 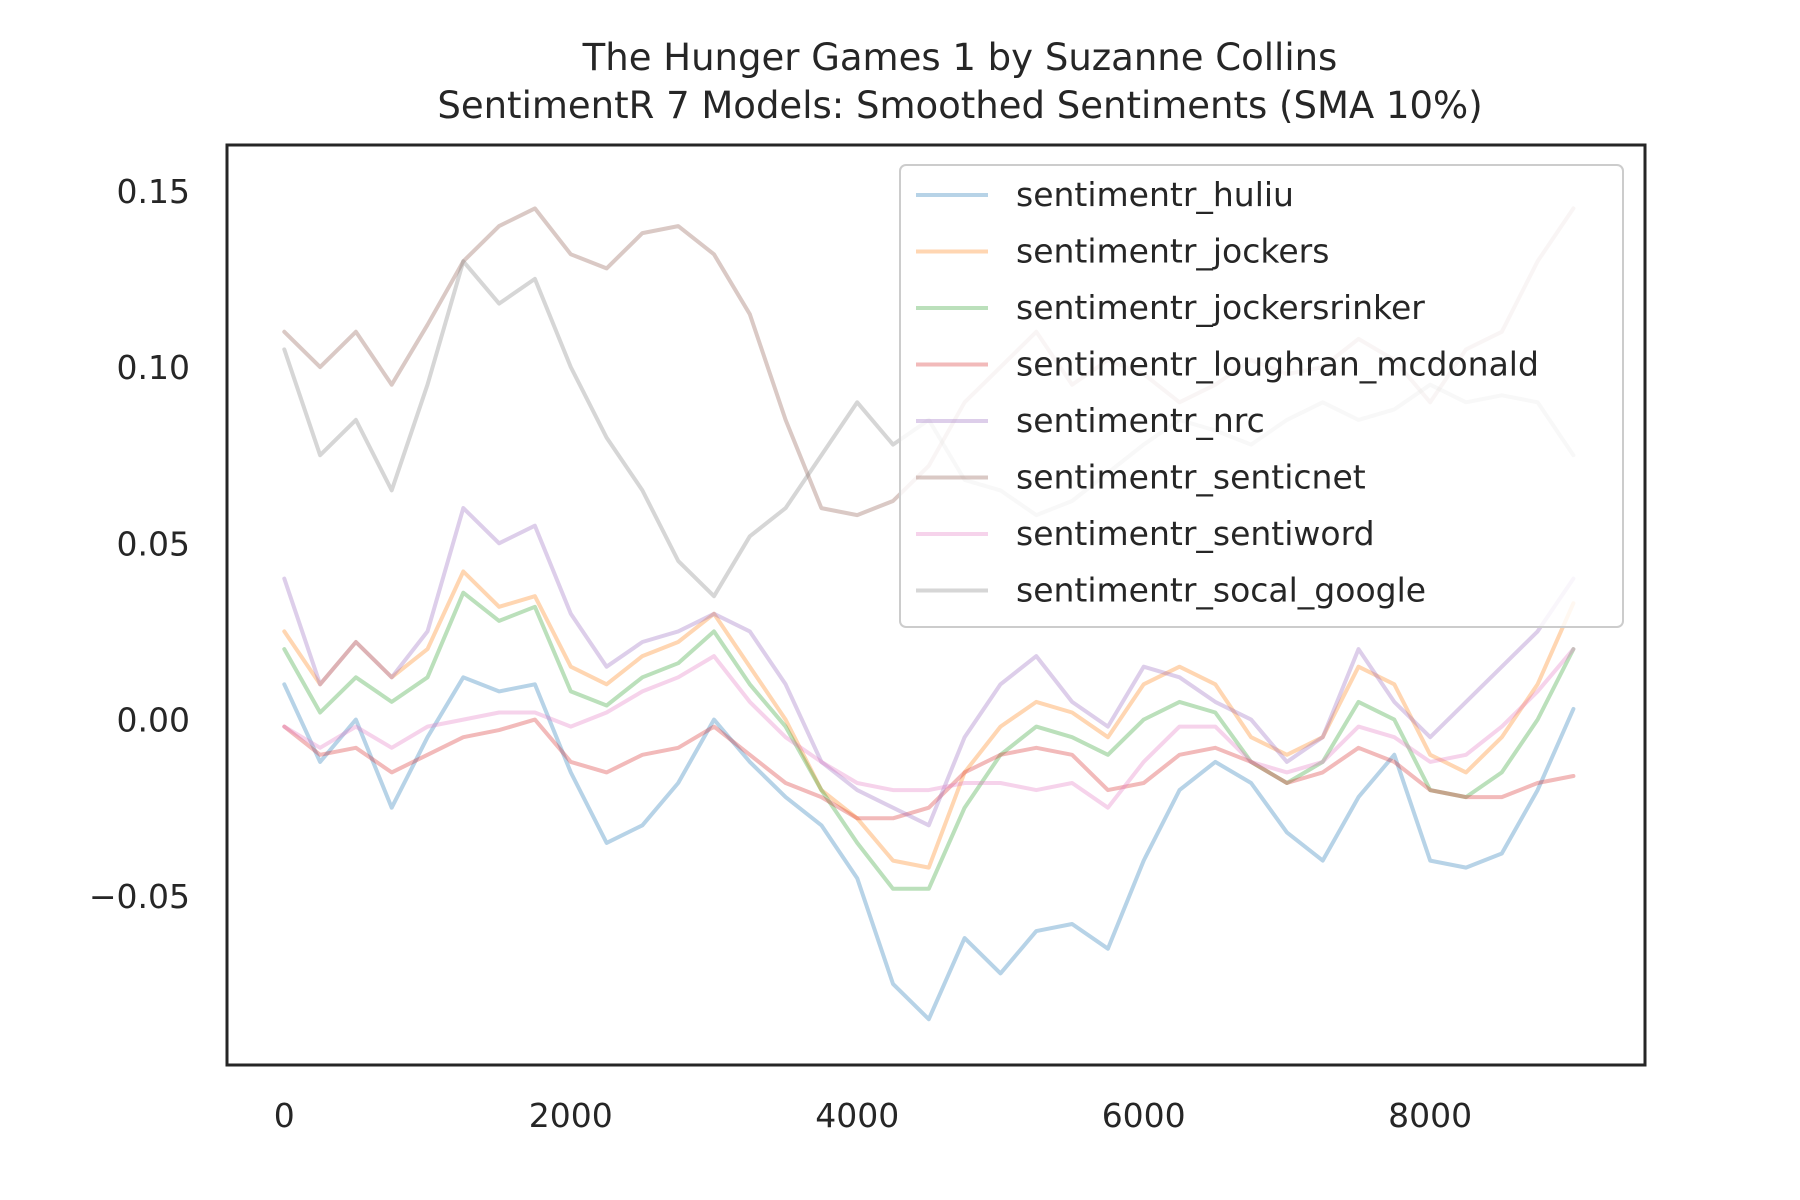 I want to click on x-tick-label: 4000, so click(x=857, y=1115).